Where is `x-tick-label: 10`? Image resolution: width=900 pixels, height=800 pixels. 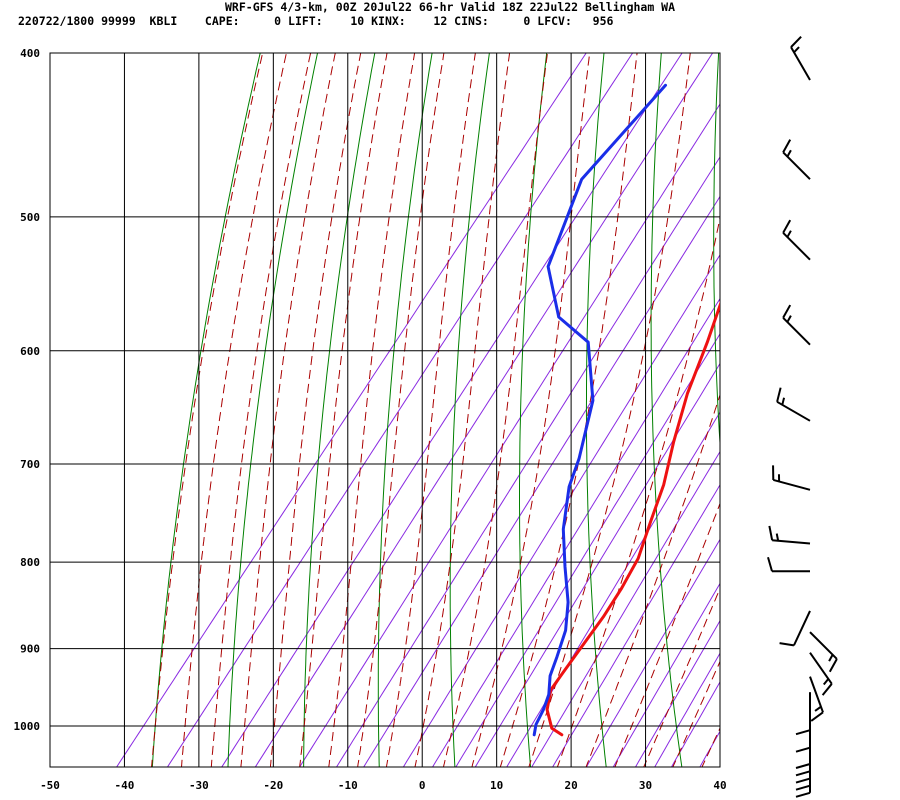
x-tick-label: 10 is located at coordinates (496, 785).